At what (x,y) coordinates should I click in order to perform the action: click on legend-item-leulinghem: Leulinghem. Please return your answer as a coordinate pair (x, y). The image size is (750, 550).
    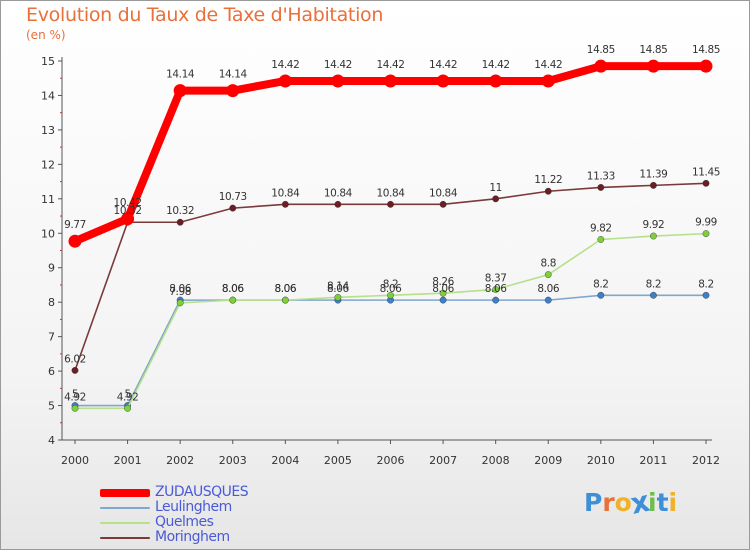
    Looking at the image, I should click on (174, 507).